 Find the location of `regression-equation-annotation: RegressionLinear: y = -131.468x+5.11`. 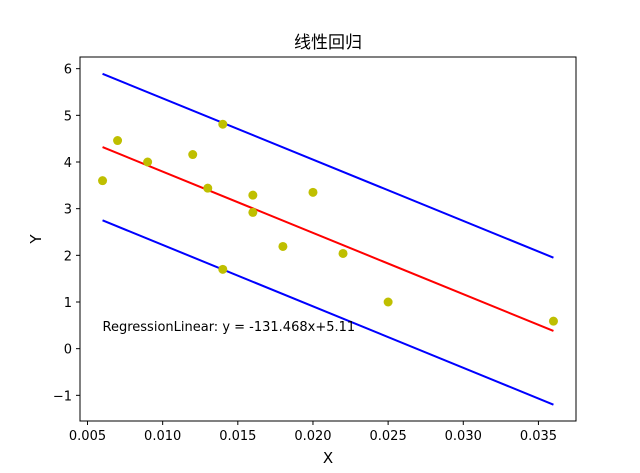

regression-equation-annotation: RegressionLinear: y = -131.468x+5.11 is located at coordinates (229, 327).